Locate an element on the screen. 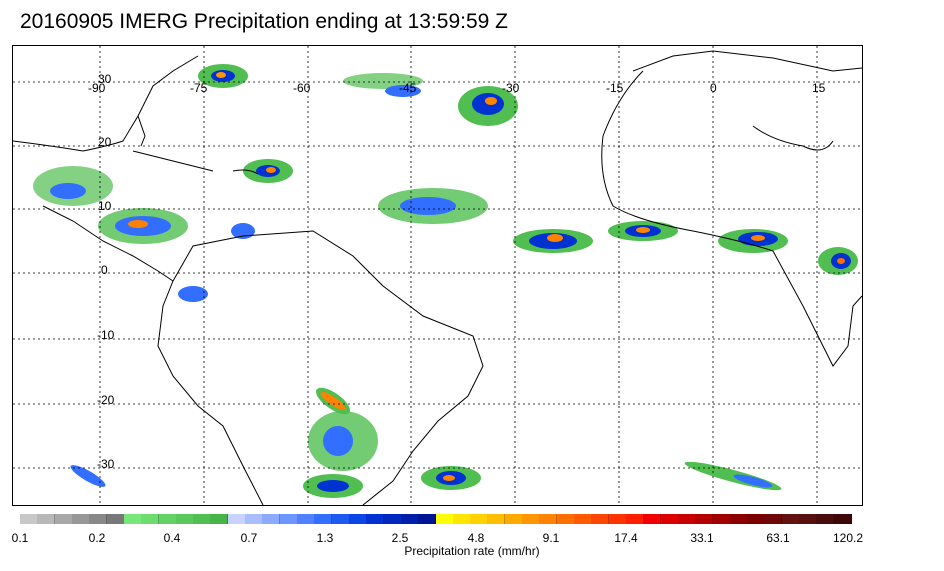 This screenshot has height=571, width=944. latitude-label: 0 is located at coordinates (104, 270).